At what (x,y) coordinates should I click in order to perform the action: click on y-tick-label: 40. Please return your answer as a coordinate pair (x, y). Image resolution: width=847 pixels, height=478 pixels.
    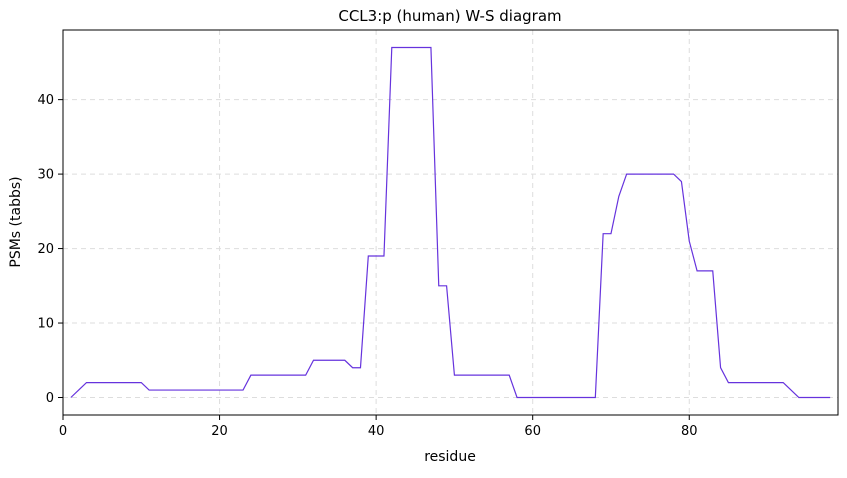
    Looking at the image, I should click on (45, 100).